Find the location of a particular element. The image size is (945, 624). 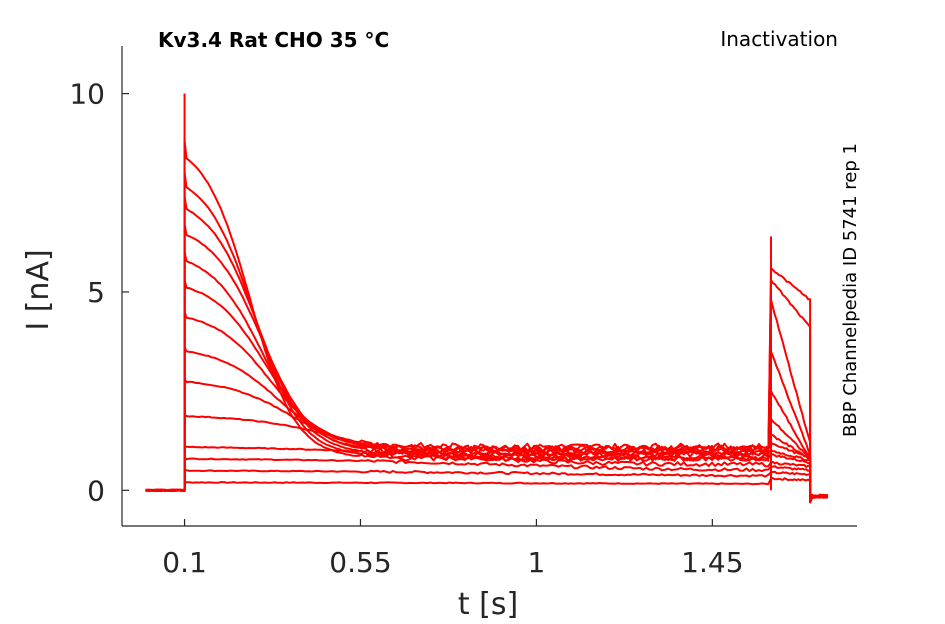

chart-title: Kv3.4 Rat CHO 35 °C is located at coordinates (273, 40).